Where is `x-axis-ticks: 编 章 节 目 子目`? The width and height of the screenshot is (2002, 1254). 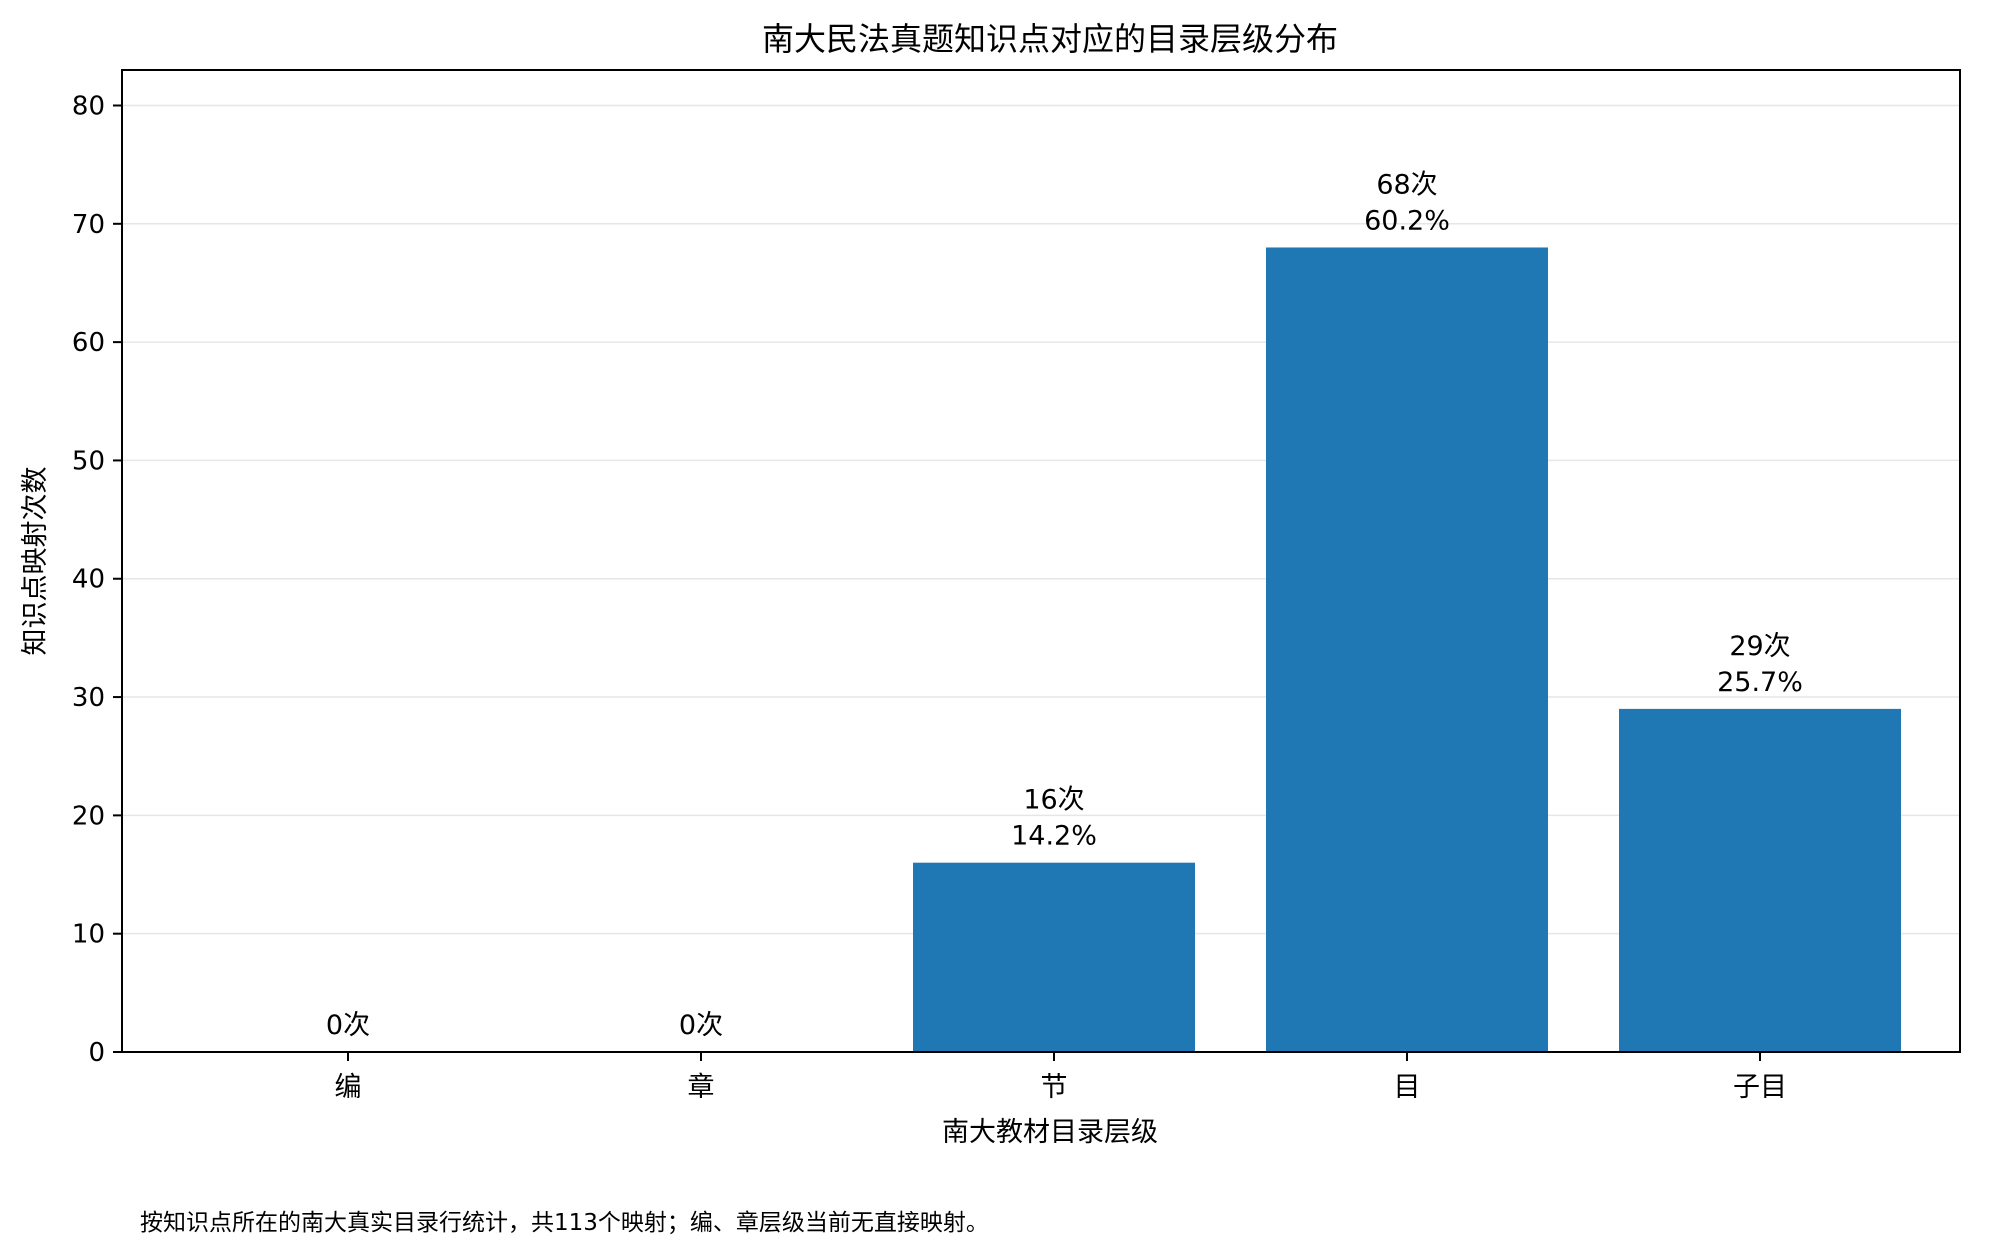
x-axis-ticks: 编 章 节 目 子目 is located at coordinates (1061, 1077).